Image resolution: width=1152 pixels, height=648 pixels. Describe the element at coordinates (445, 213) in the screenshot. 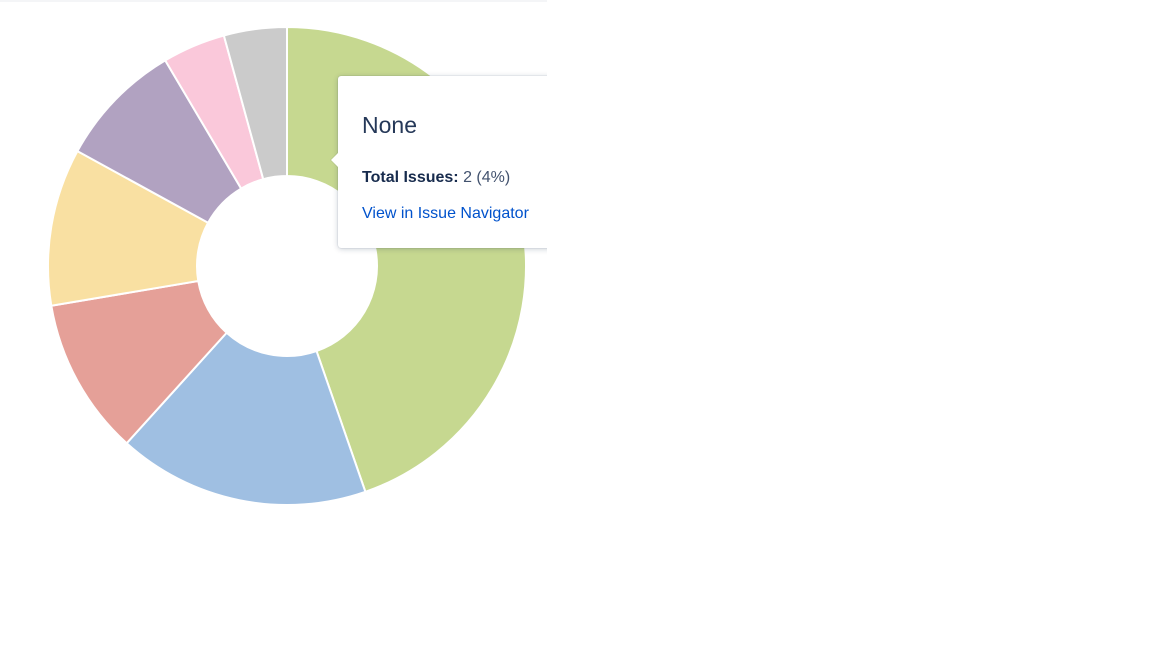

I see `view-in-issue-navigator-link: View in Issue Navigator` at that location.